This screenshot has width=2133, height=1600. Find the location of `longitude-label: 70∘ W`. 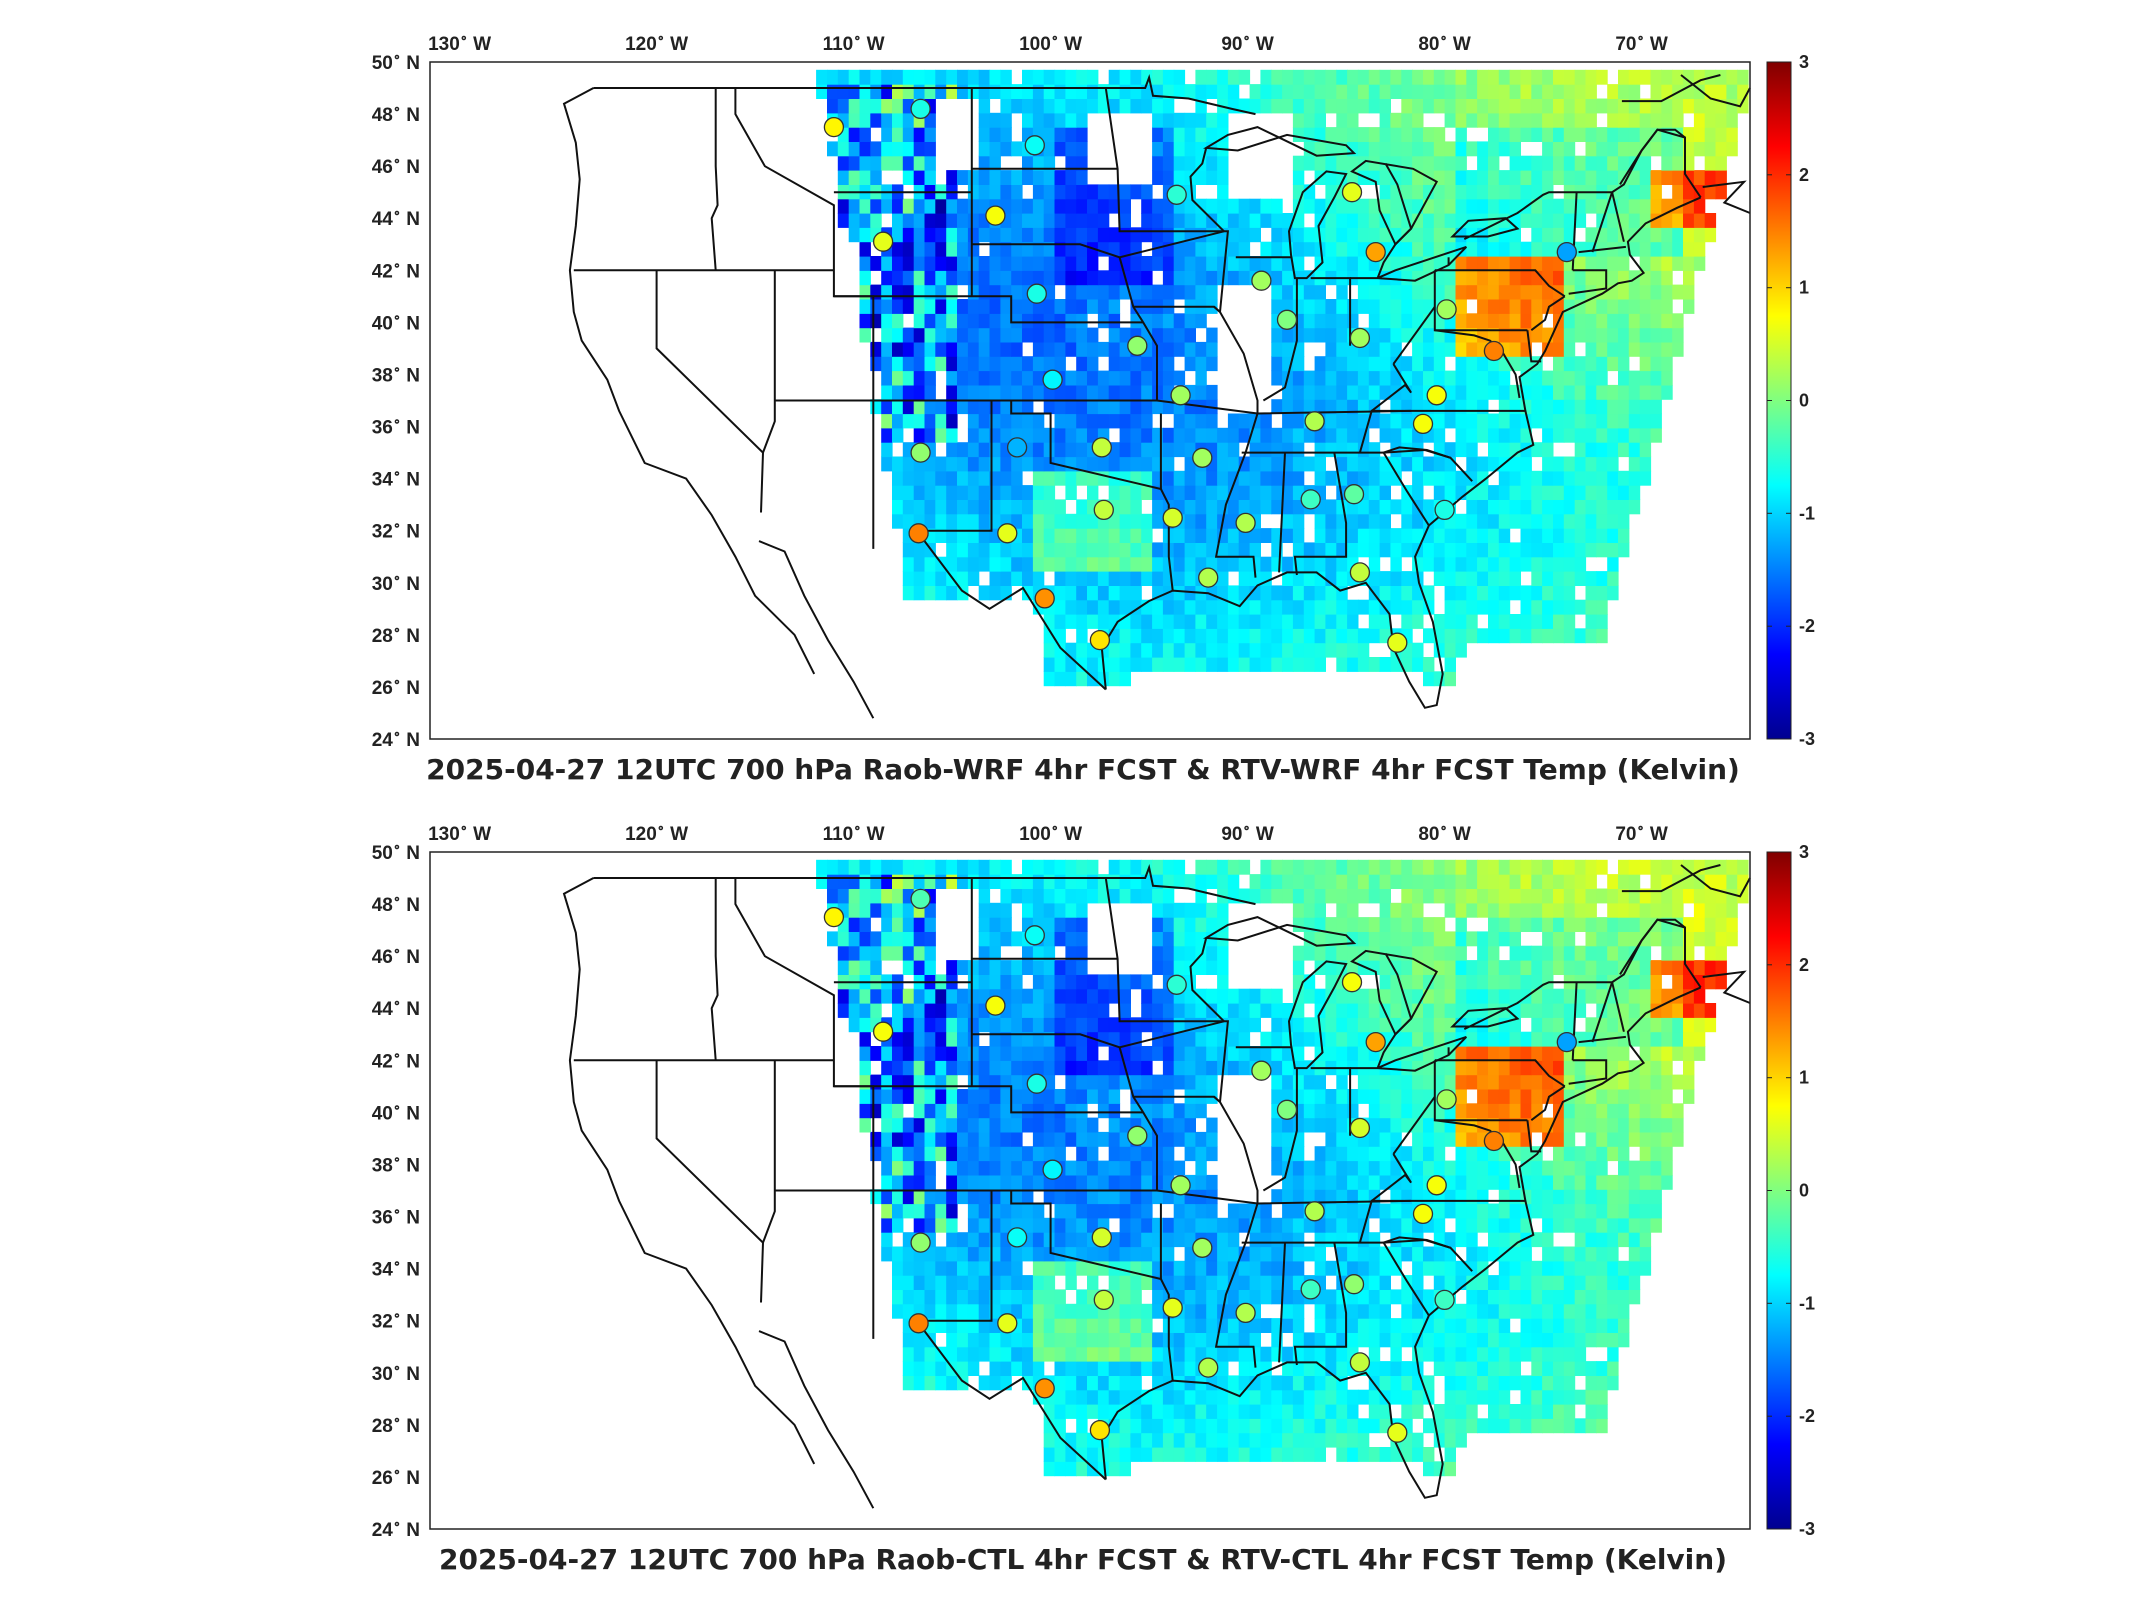

longitude-label: 70∘ W is located at coordinates (1641, 832).